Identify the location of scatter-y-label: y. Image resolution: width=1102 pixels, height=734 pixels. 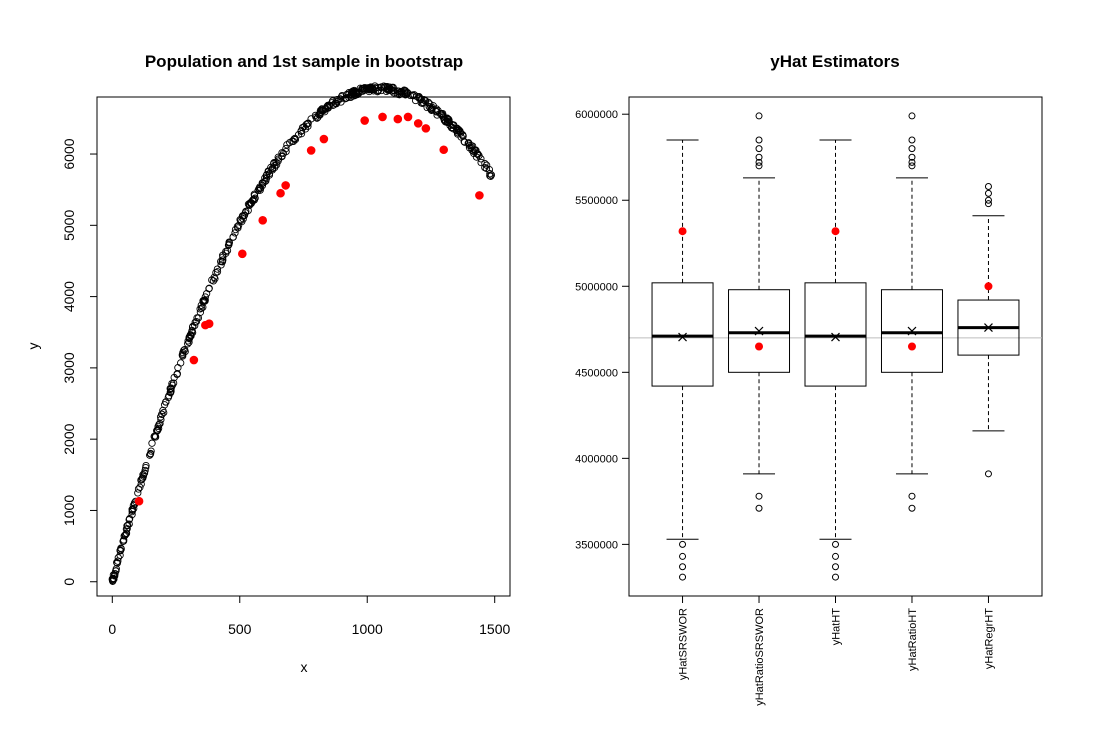
(33, 346).